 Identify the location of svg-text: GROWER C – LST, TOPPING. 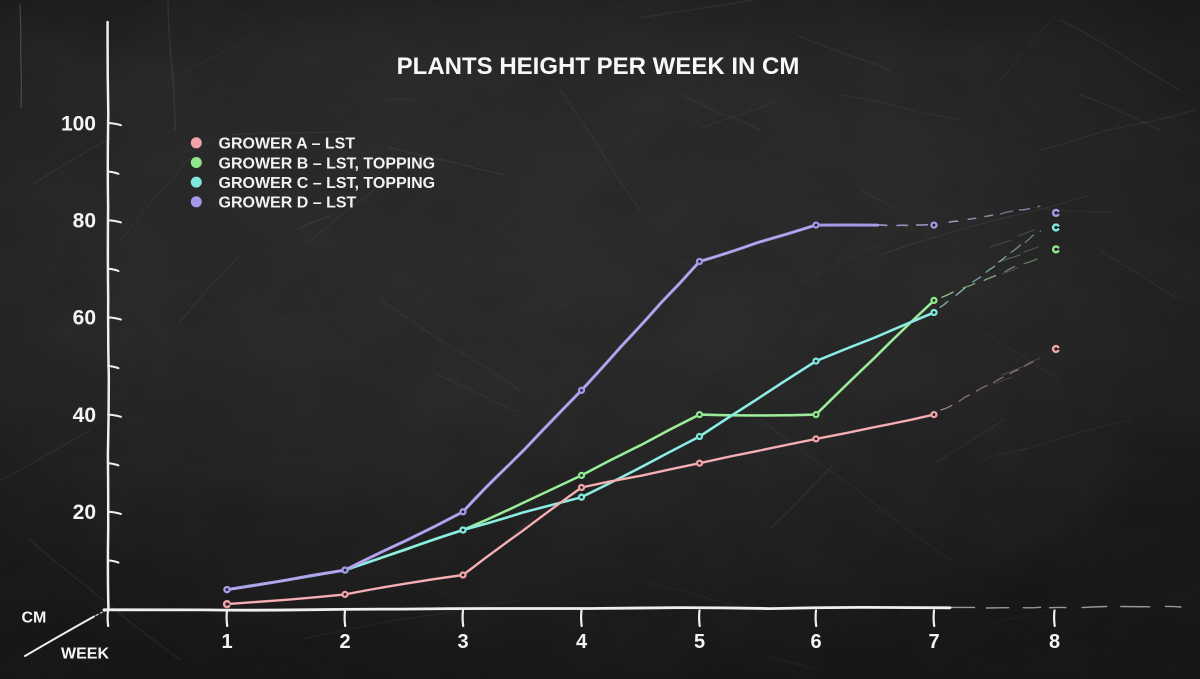
(327, 183).